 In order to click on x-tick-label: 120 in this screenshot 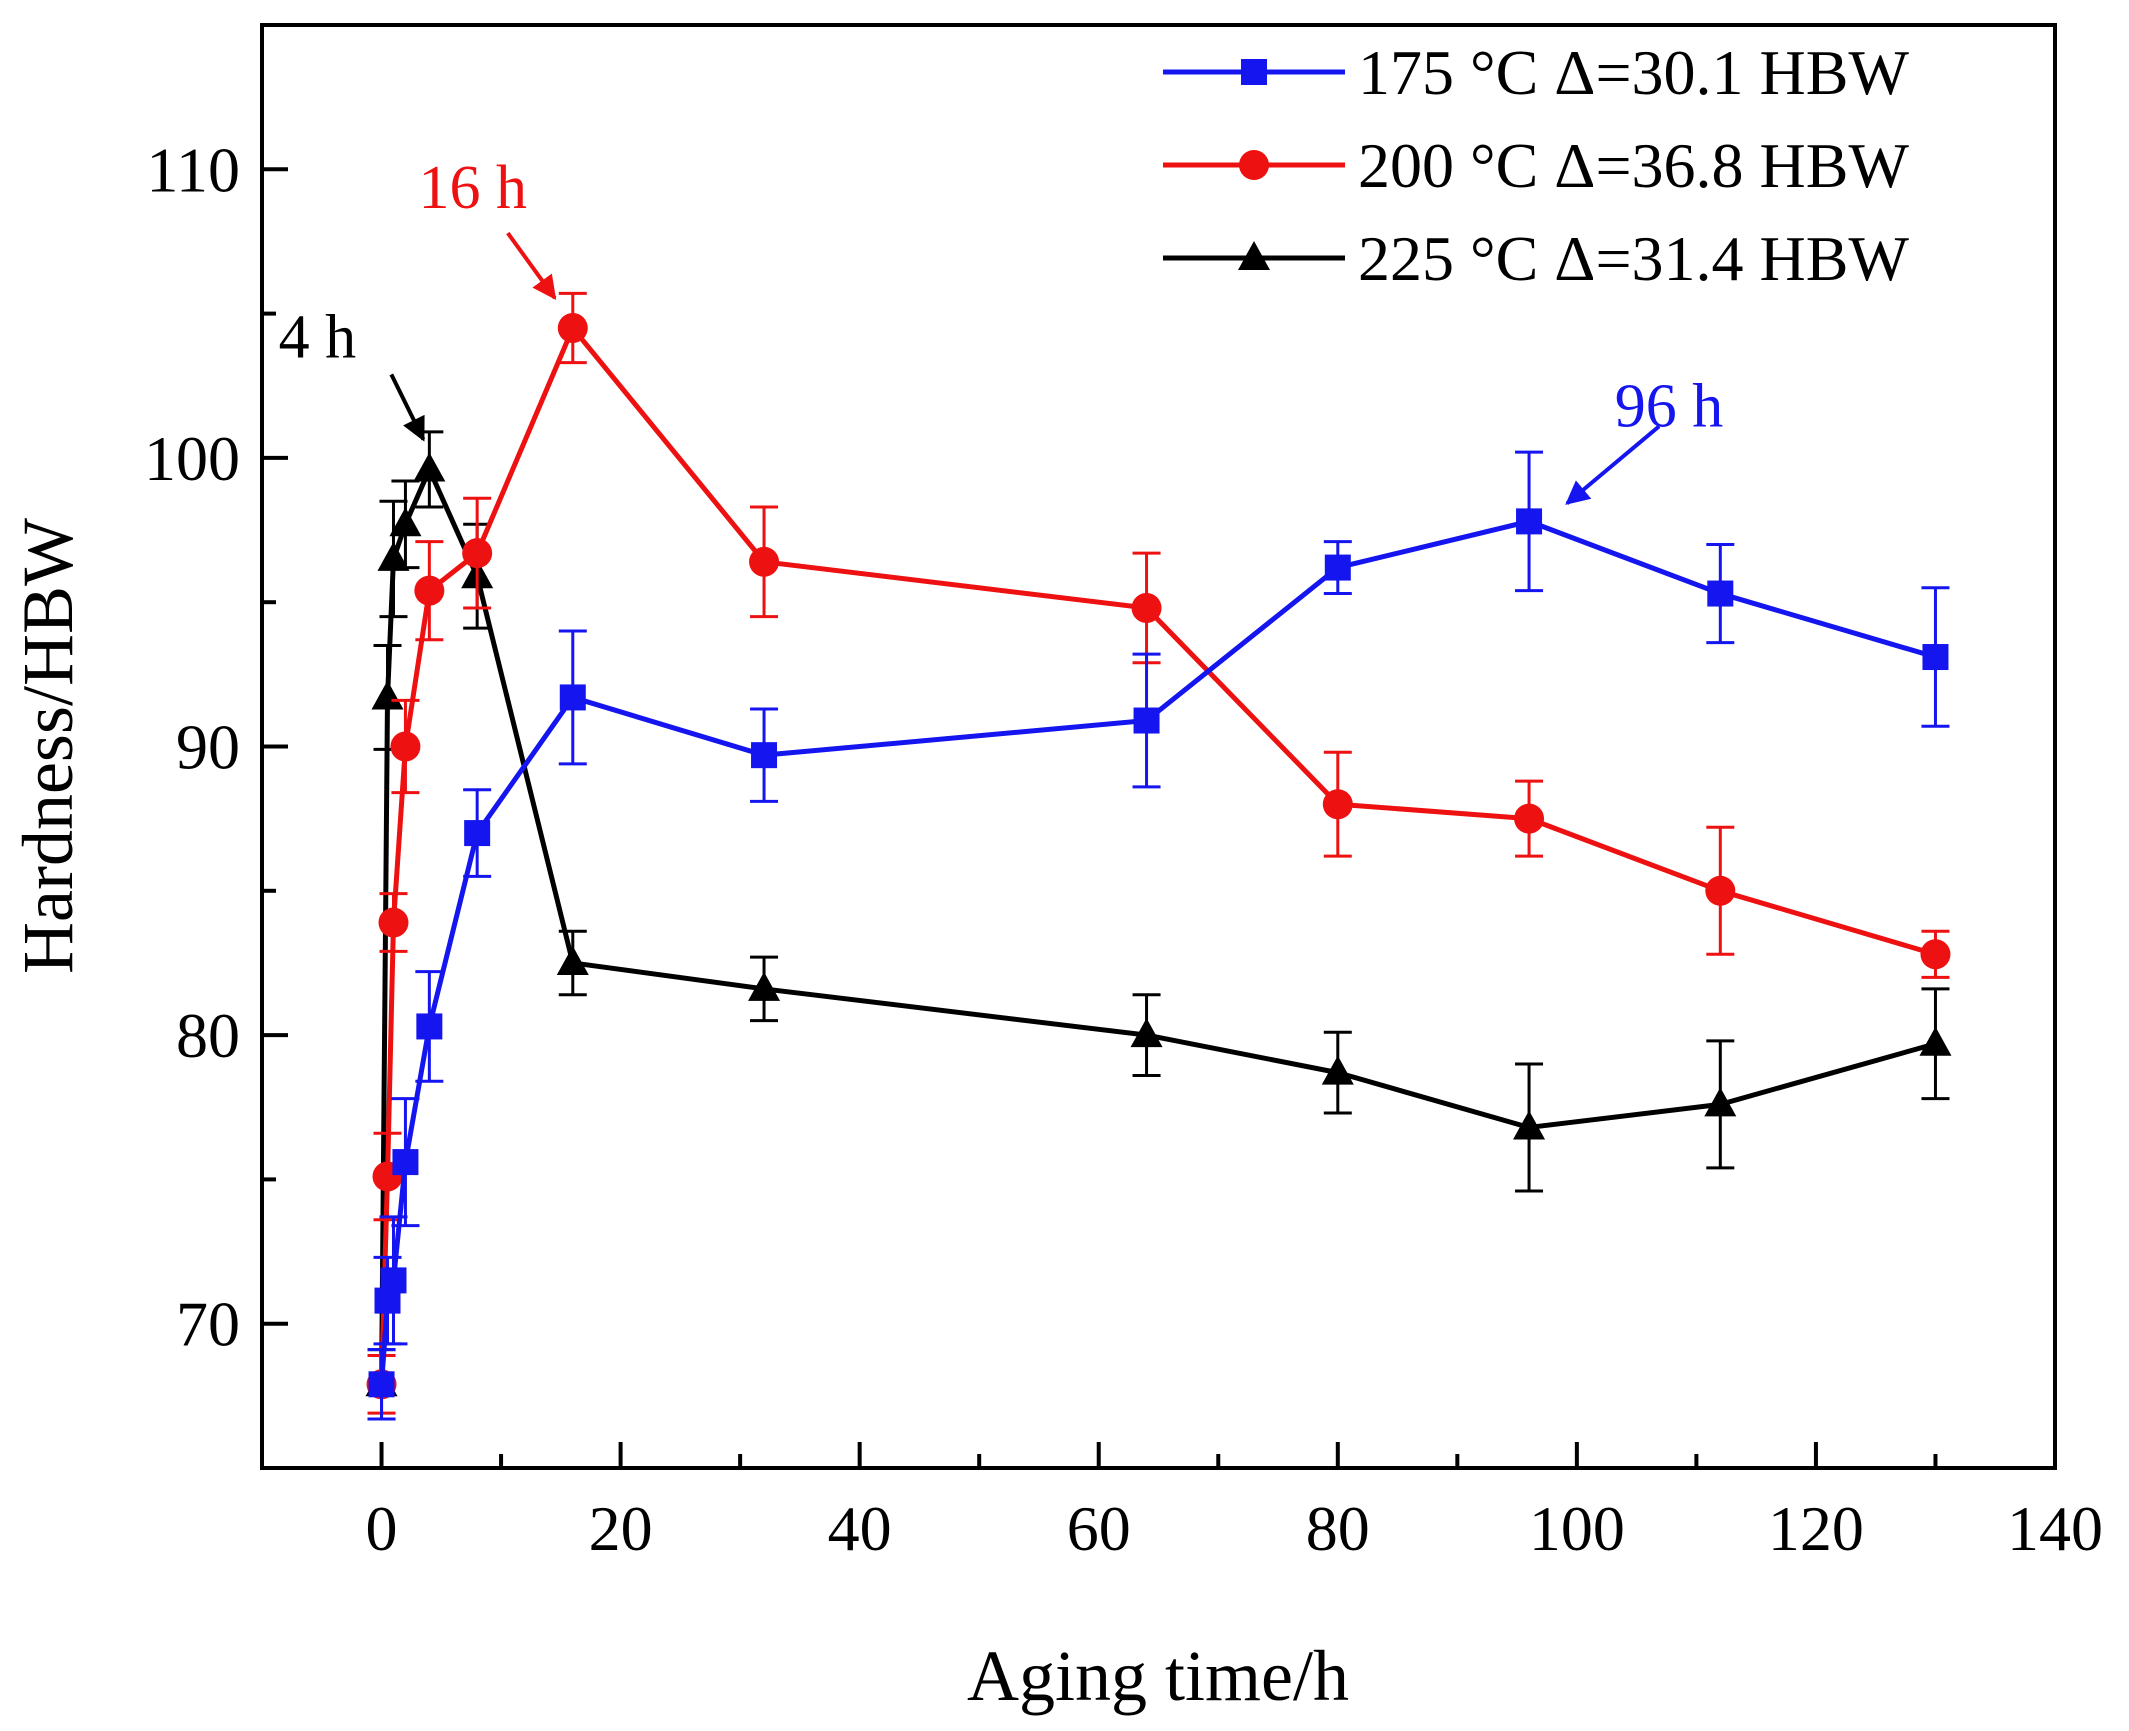, I will do `click(1816, 1528)`.